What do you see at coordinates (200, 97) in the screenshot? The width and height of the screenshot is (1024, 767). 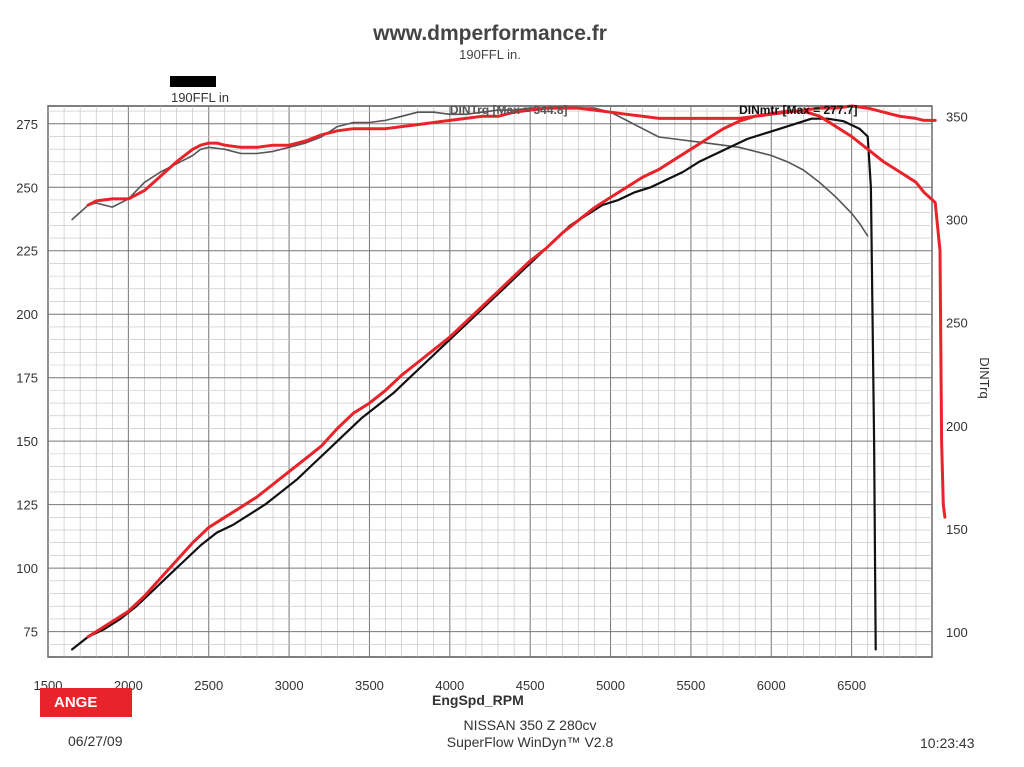 I see `legend-label: 190FFL in` at bounding box center [200, 97].